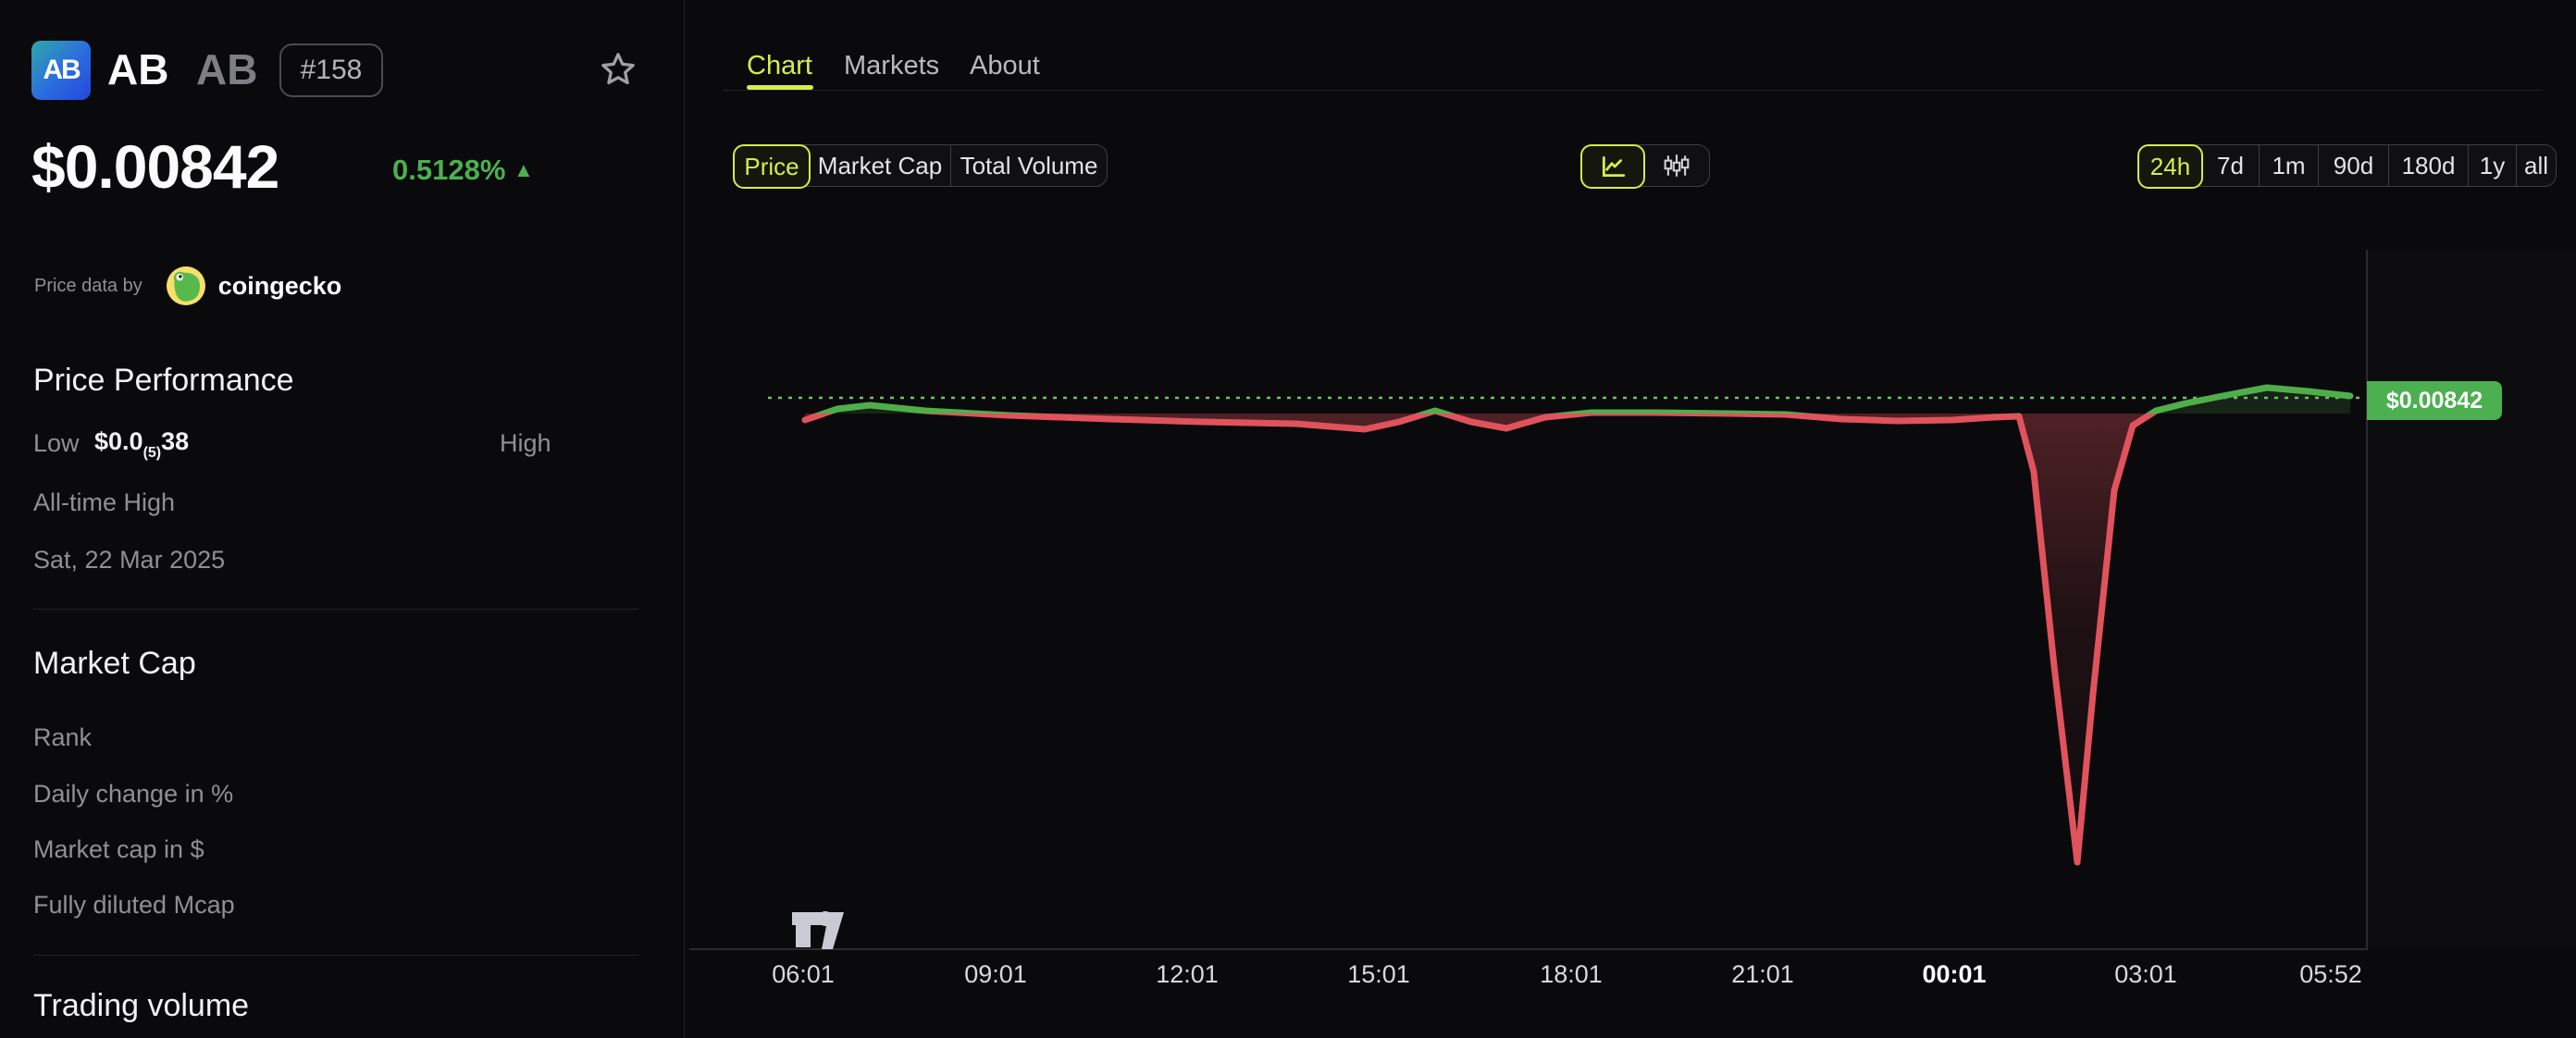  Describe the element at coordinates (803, 974) in the screenshot. I see `time-label: 06:01` at that location.